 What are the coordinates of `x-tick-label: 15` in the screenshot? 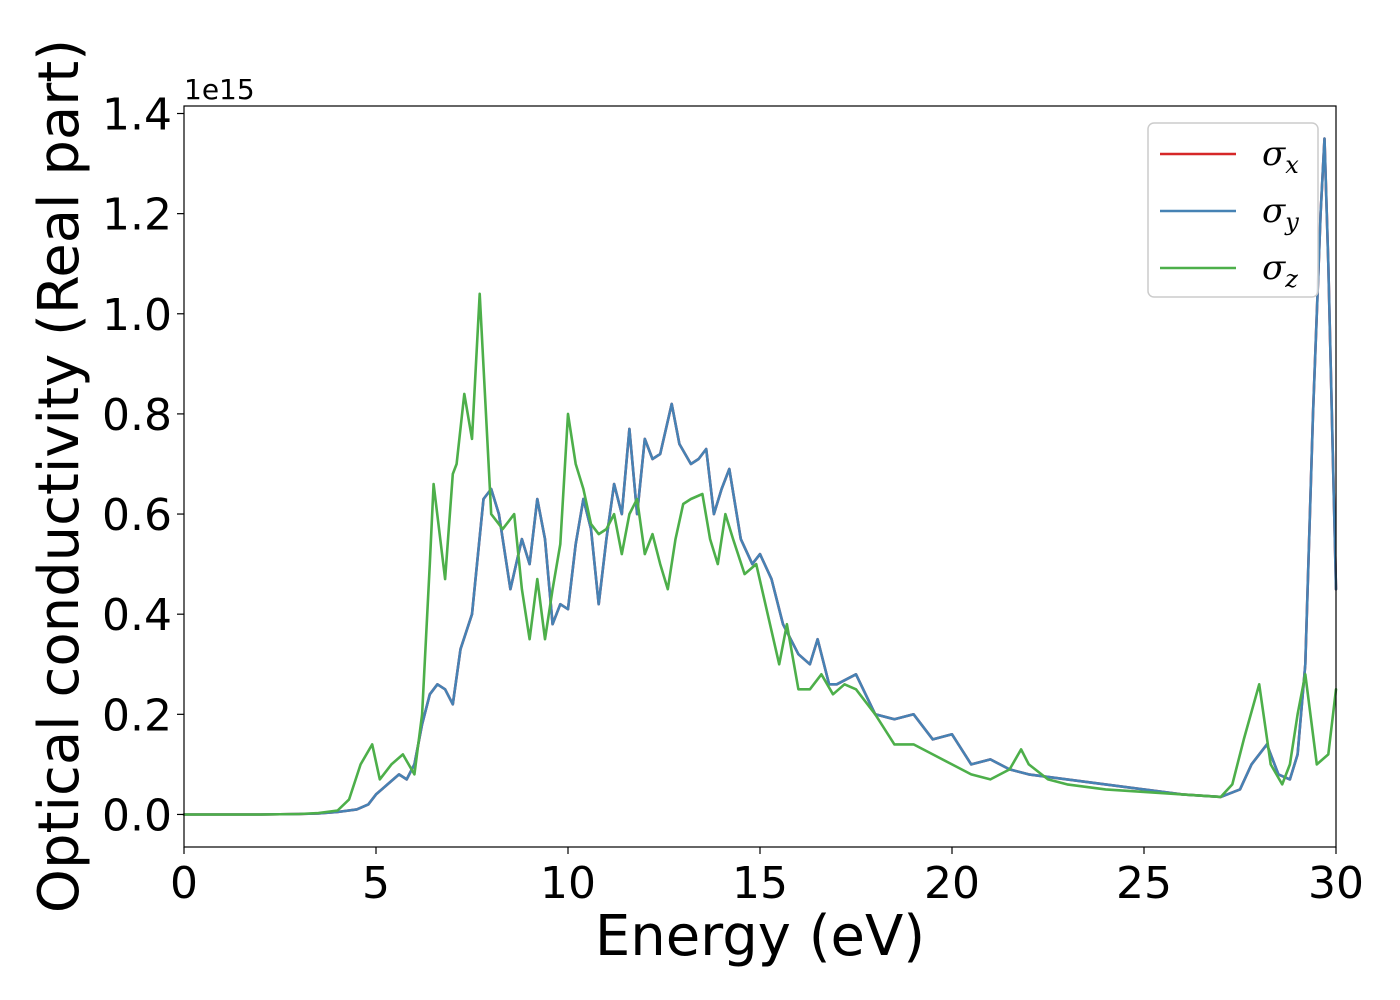 It's located at (760, 883).